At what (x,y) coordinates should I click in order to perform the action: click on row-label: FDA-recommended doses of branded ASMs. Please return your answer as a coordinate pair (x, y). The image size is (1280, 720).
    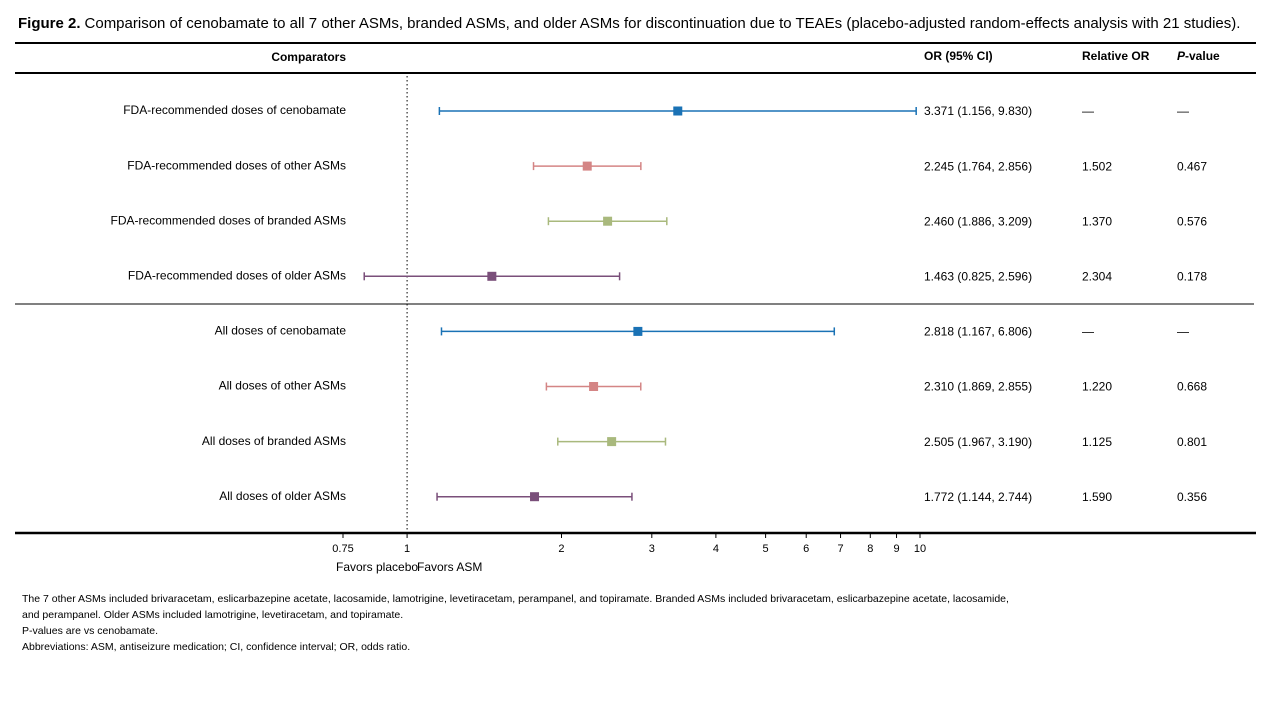
    Looking at the image, I should click on (228, 220).